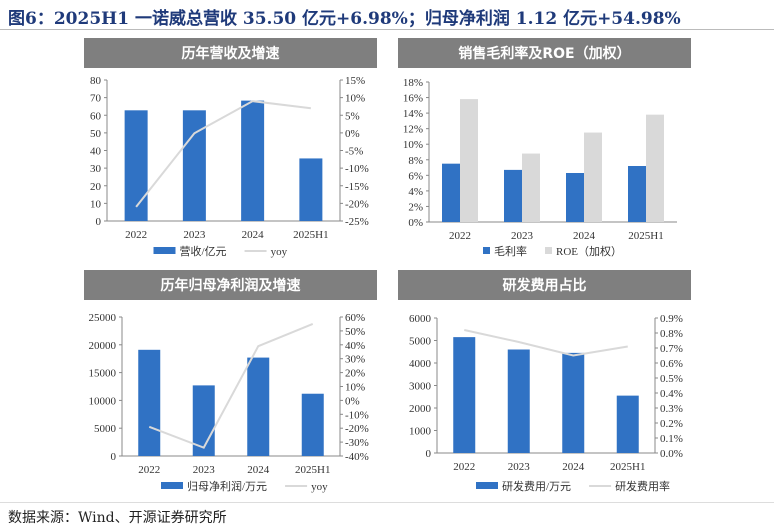  Describe the element at coordinates (413, 130) in the screenshot. I see `y-tick-label: 12%` at that location.